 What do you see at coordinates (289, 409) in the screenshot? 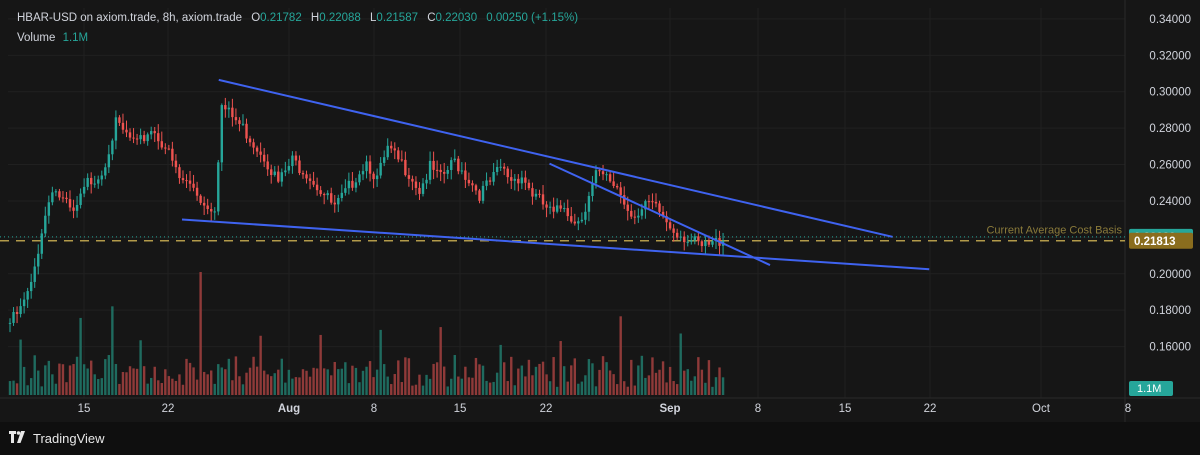
I see `time-tick-label: Aug` at bounding box center [289, 409].